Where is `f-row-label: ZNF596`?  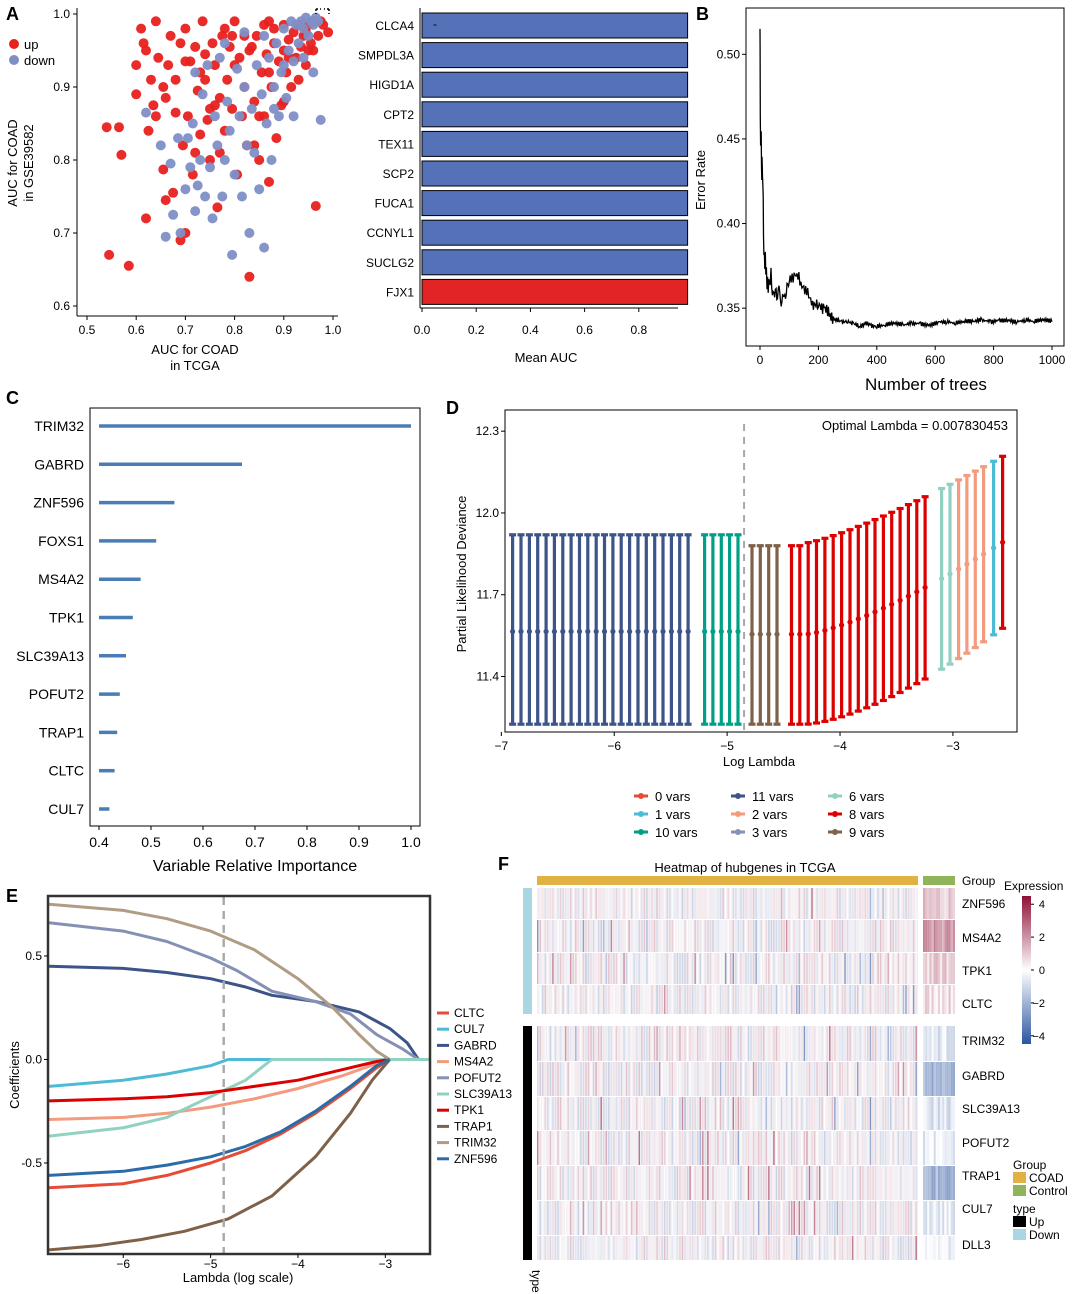
f-row-label: ZNF596 is located at coordinates (984, 904).